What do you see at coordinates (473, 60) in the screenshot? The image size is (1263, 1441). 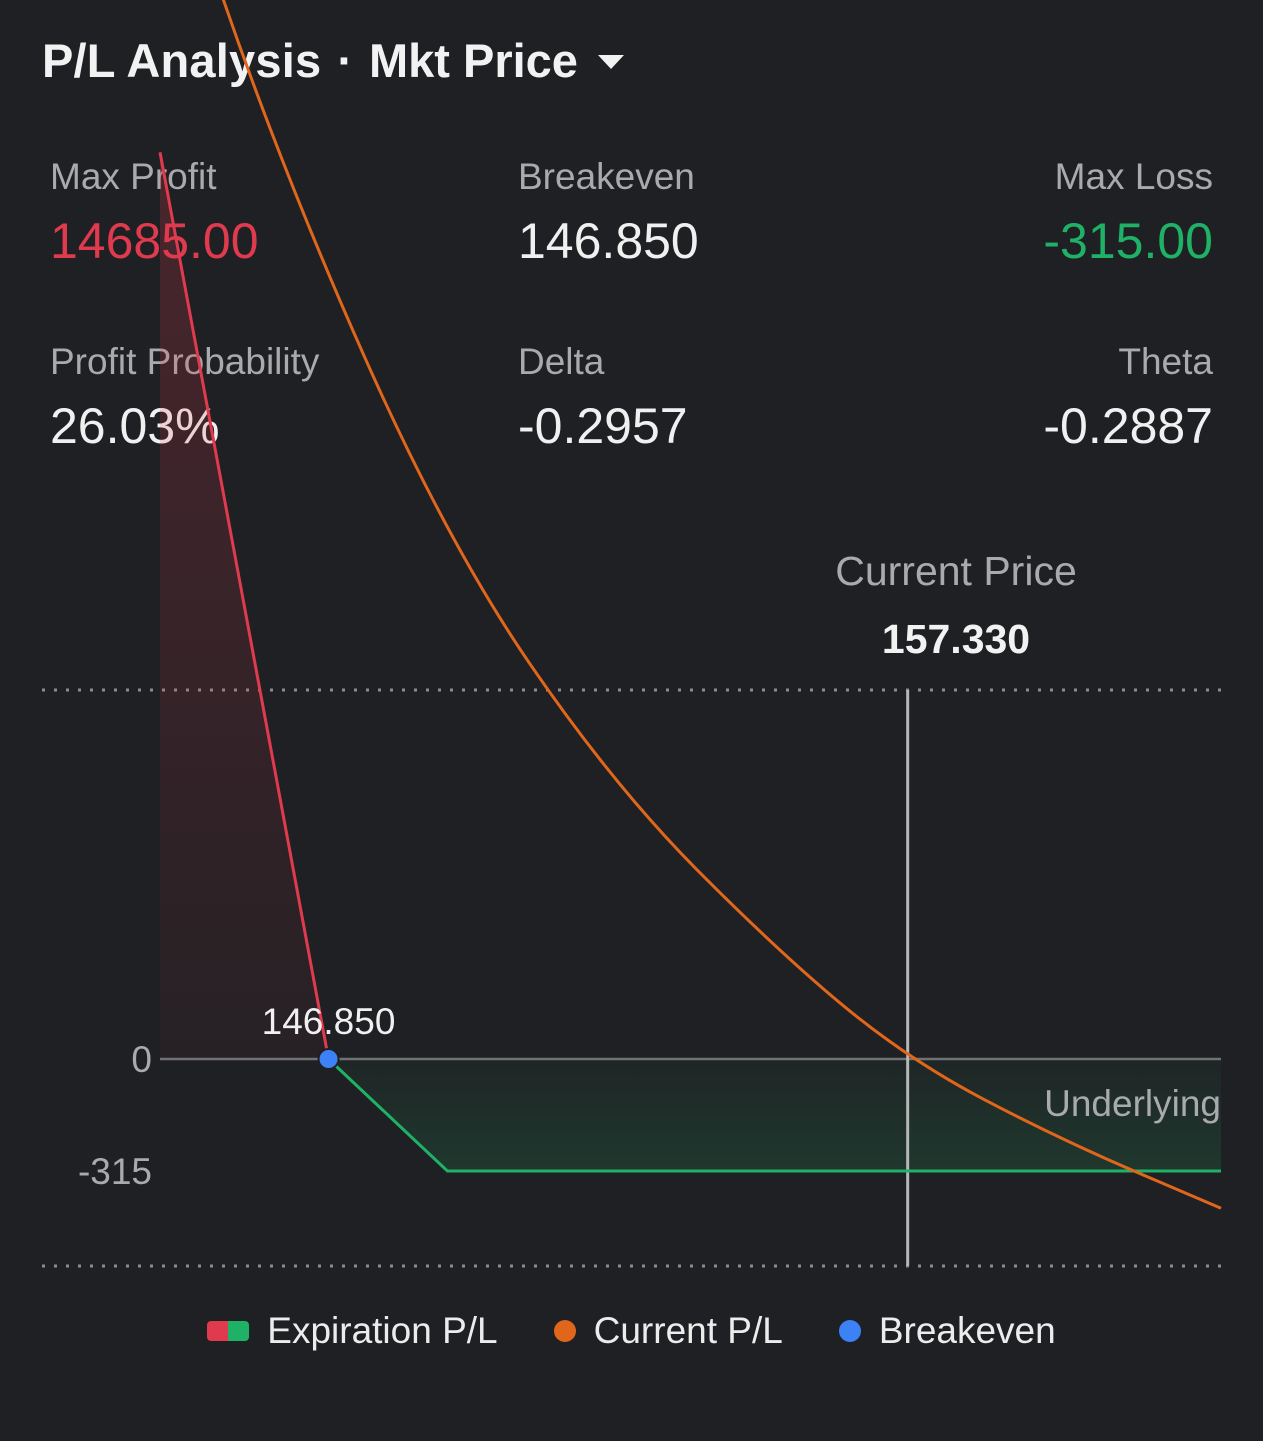 I see `price-mode-label: Mkt Price` at bounding box center [473, 60].